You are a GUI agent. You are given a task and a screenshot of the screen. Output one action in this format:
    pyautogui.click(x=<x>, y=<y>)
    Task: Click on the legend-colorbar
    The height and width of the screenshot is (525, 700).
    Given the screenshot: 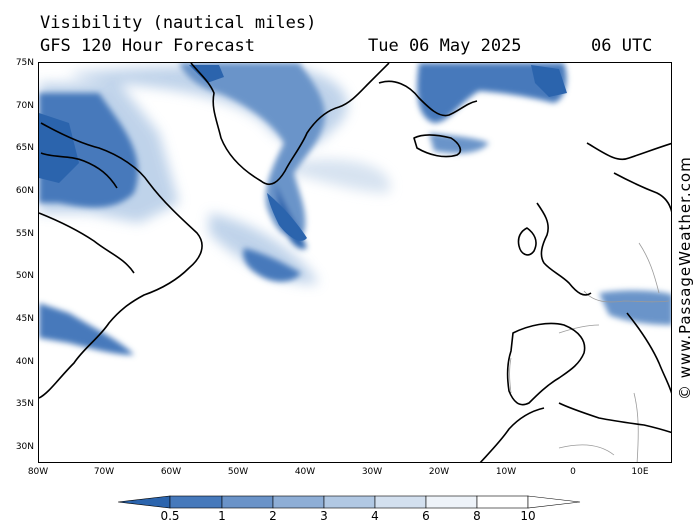 What is the action you would take?
    pyautogui.click(x=349, y=502)
    